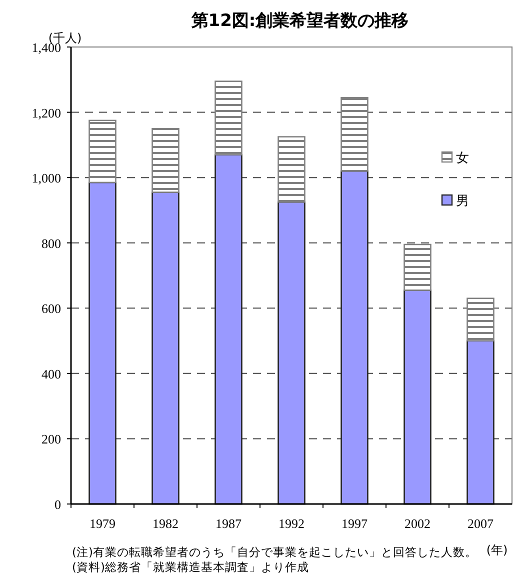 This screenshot has height=579, width=522. I want to click on legend-label: 女, so click(462, 158).